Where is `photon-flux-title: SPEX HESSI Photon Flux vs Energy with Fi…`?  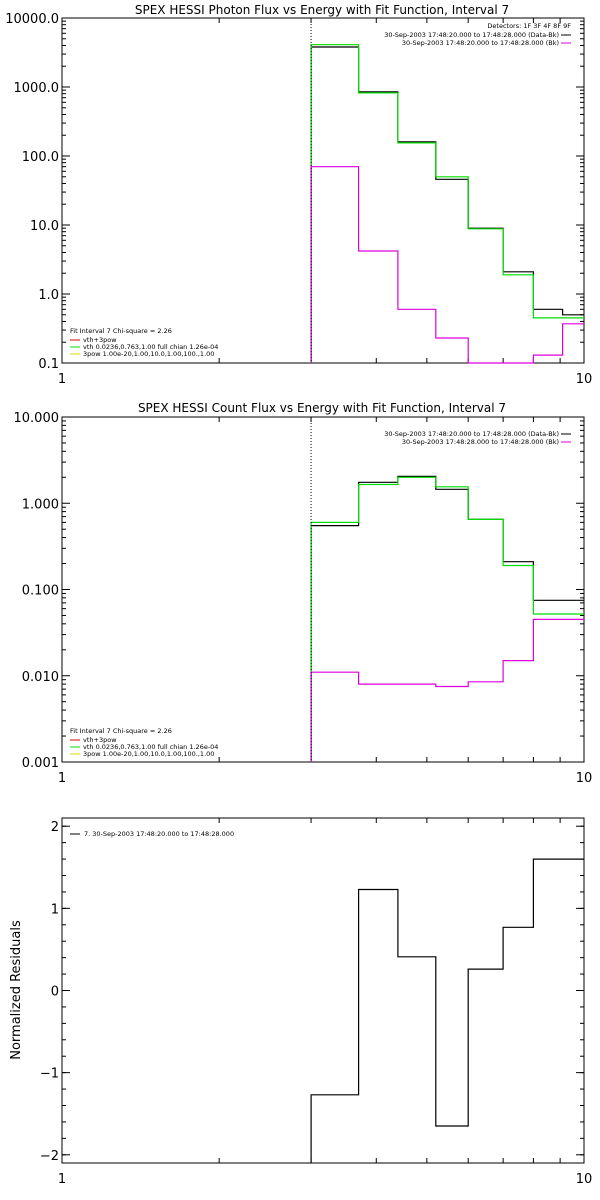
photon-flux-title: SPEX HESSI Photon Flux vs Energy with Fi… is located at coordinates (322, 10).